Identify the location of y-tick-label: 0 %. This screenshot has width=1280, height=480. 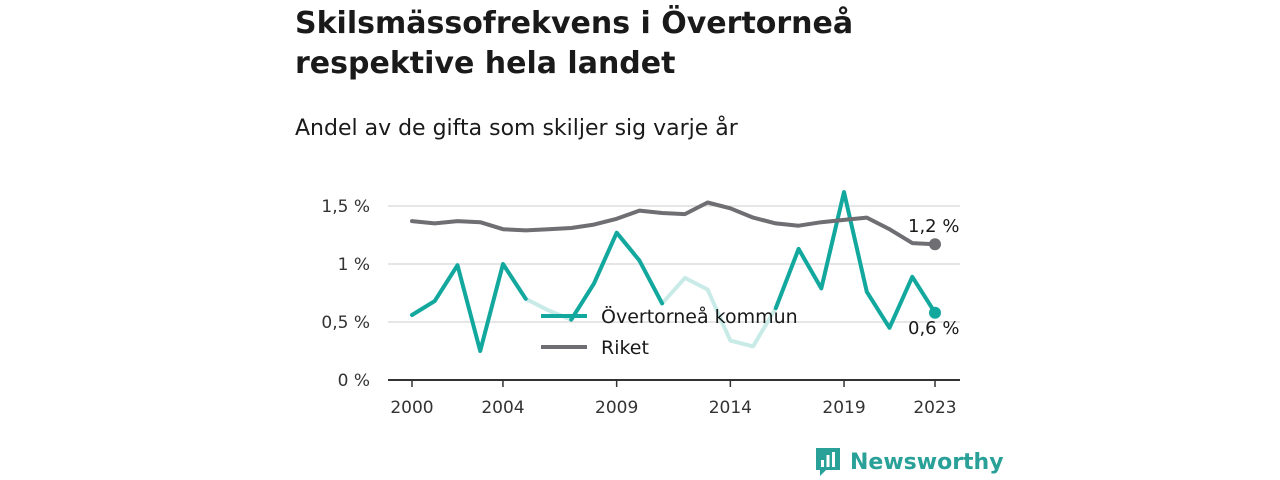
(354, 381).